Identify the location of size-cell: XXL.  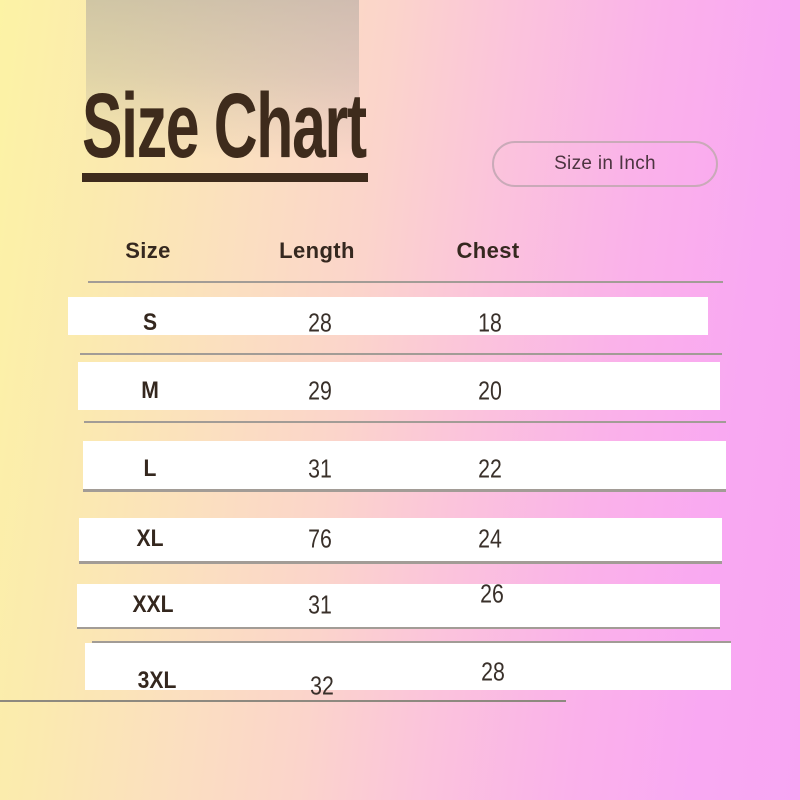
(153, 604).